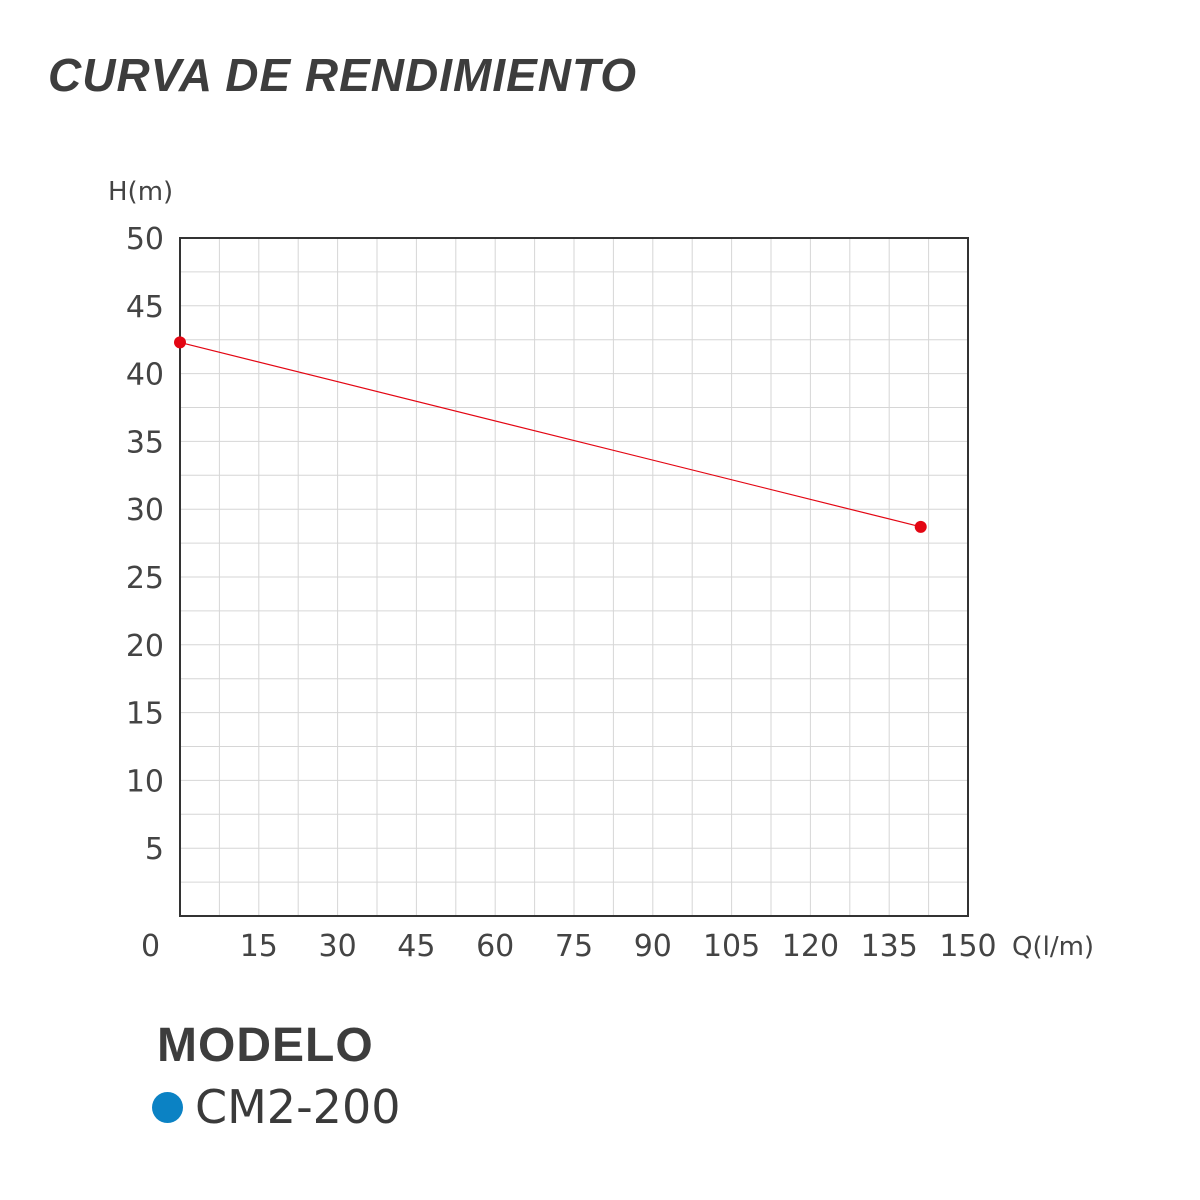 The image size is (1200, 1200). What do you see at coordinates (338, 946) in the screenshot?
I see `x-tick-label: 30` at bounding box center [338, 946].